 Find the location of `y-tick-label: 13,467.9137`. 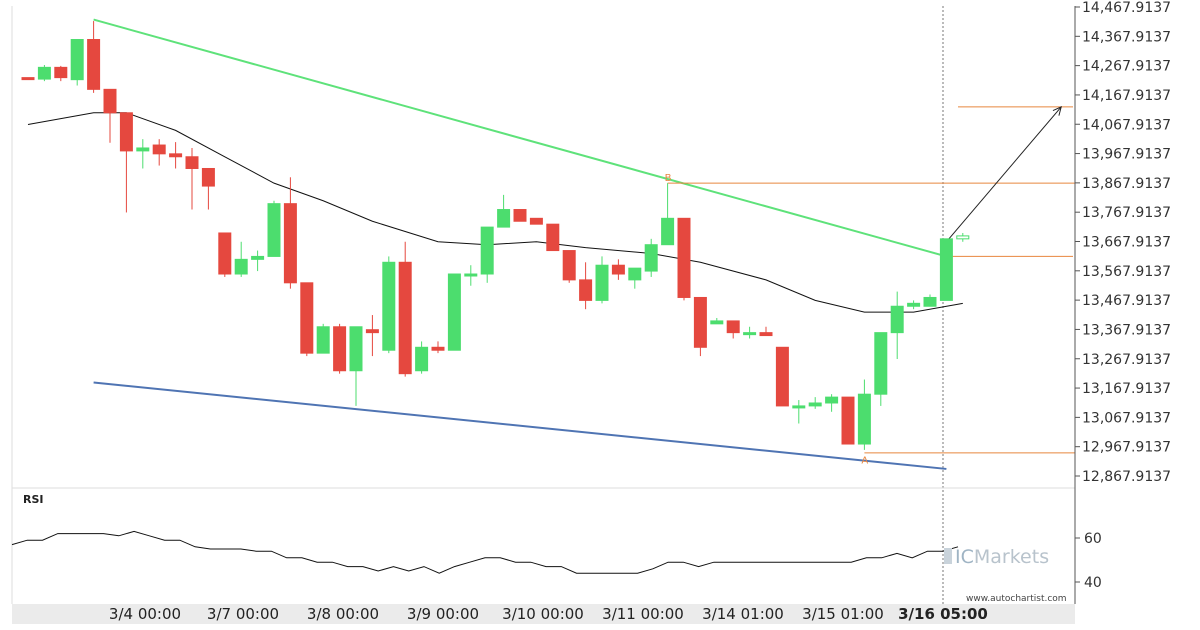

y-tick-label: 13,467.9137 is located at coordinates (1126, 301).